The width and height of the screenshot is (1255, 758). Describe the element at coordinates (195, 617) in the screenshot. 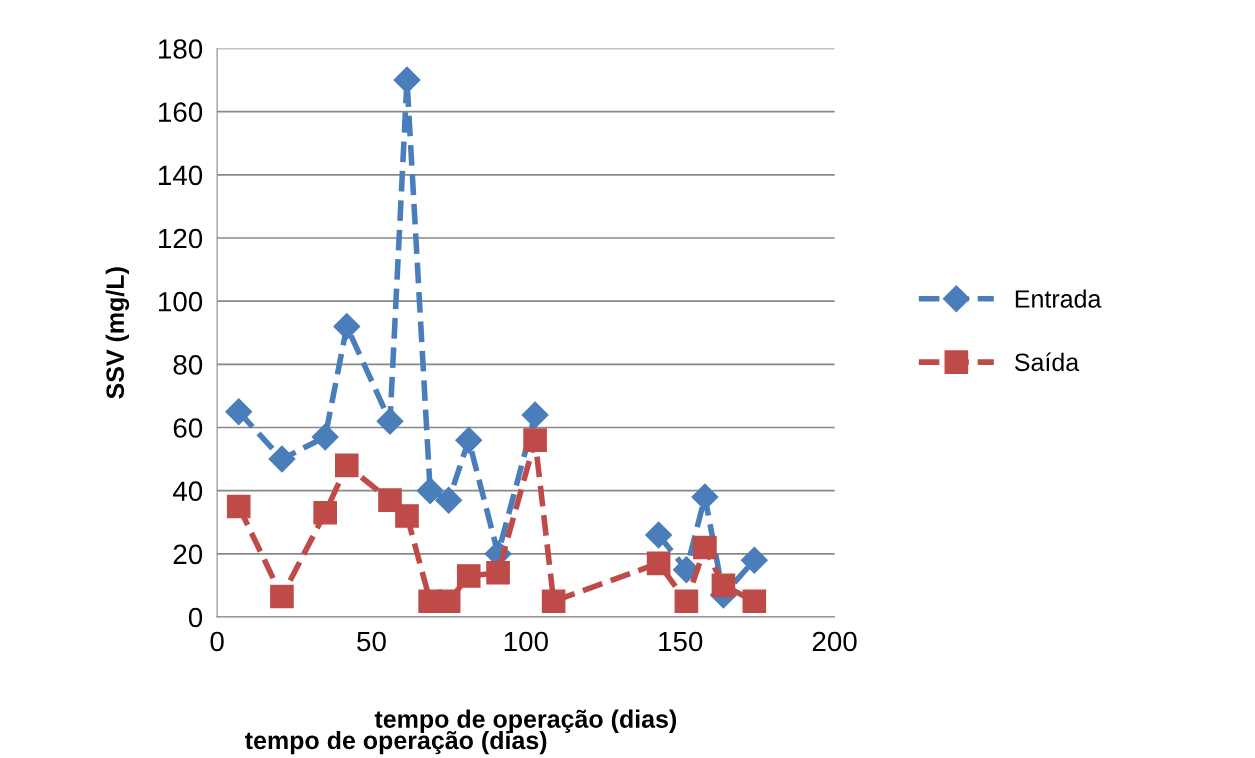

I see `y-tick-label: 0` at that location.